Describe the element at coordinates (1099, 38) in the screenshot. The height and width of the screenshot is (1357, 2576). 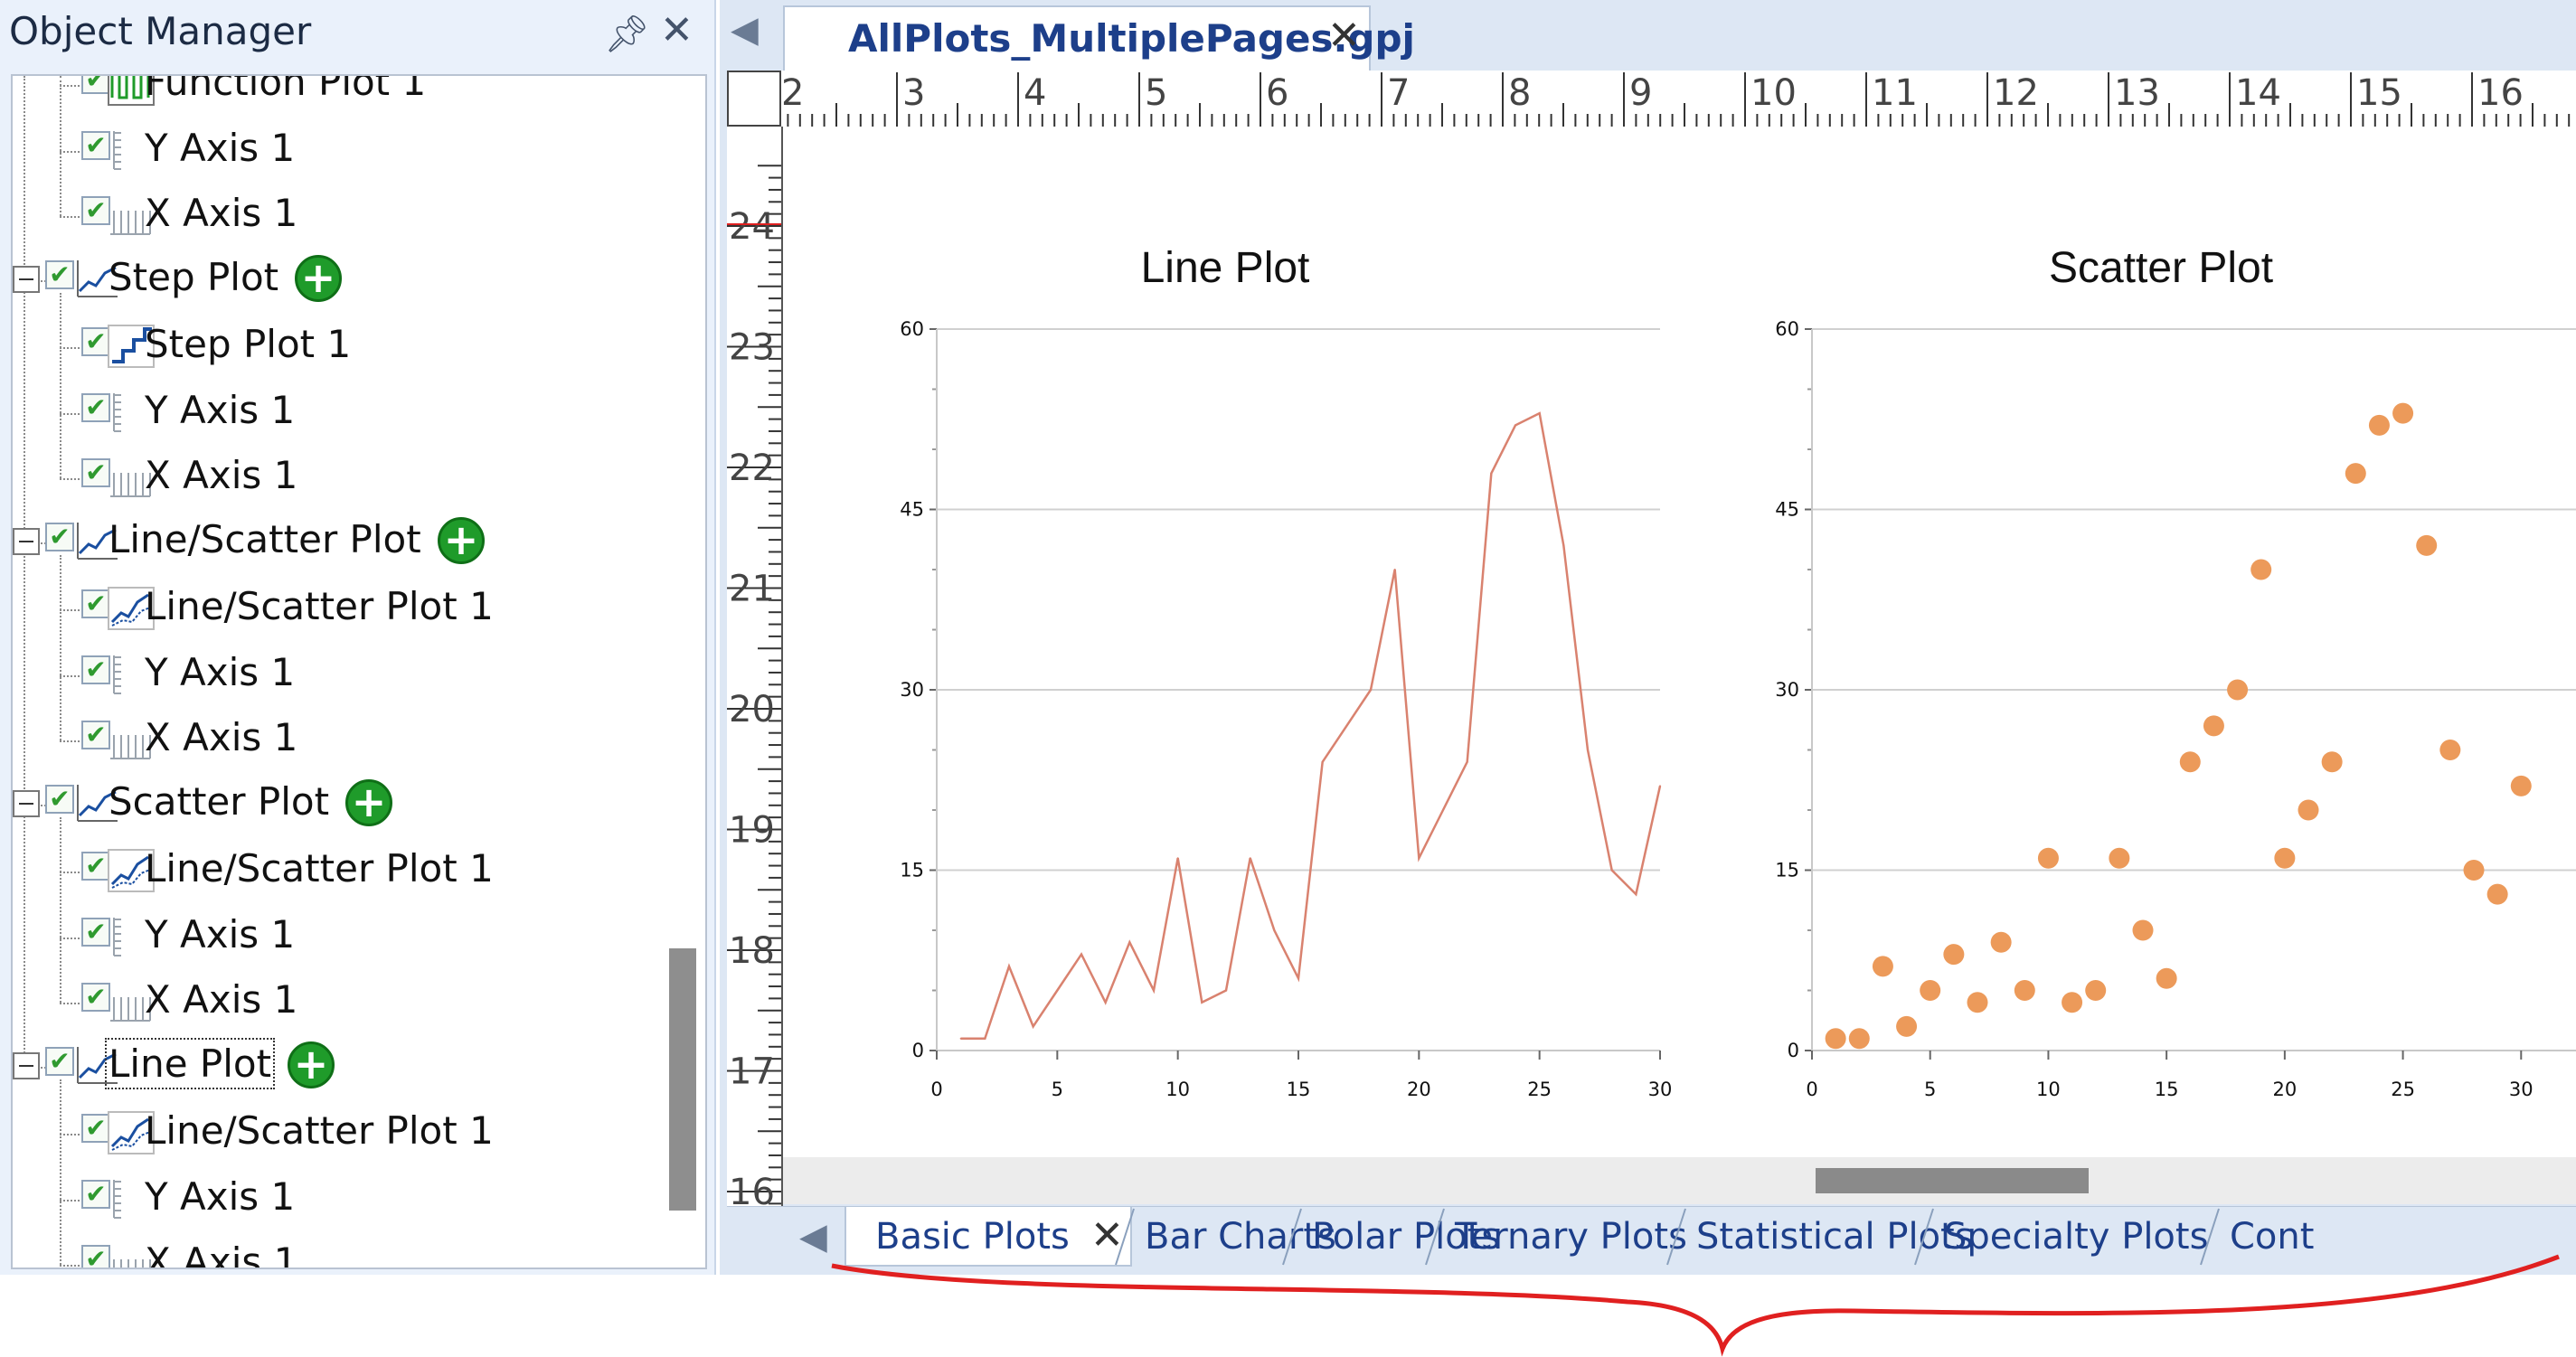
I see `tab-document: AllPlots_MultiplePages.gpj ✕` at that location.